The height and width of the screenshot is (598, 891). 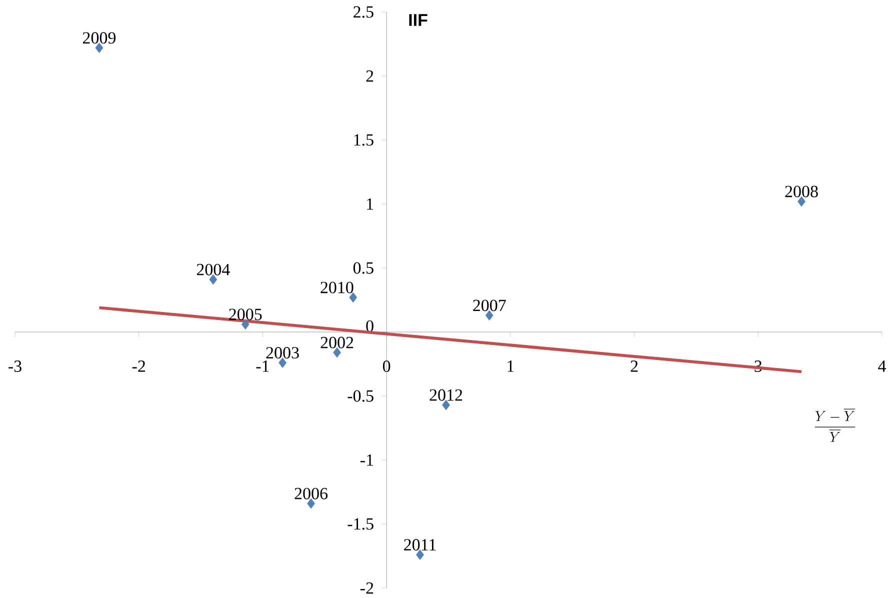 What do you see at coordinates (370, 204) in the screenshot?
I see `y-tick-label: 1` at bounding box center [370, 204].